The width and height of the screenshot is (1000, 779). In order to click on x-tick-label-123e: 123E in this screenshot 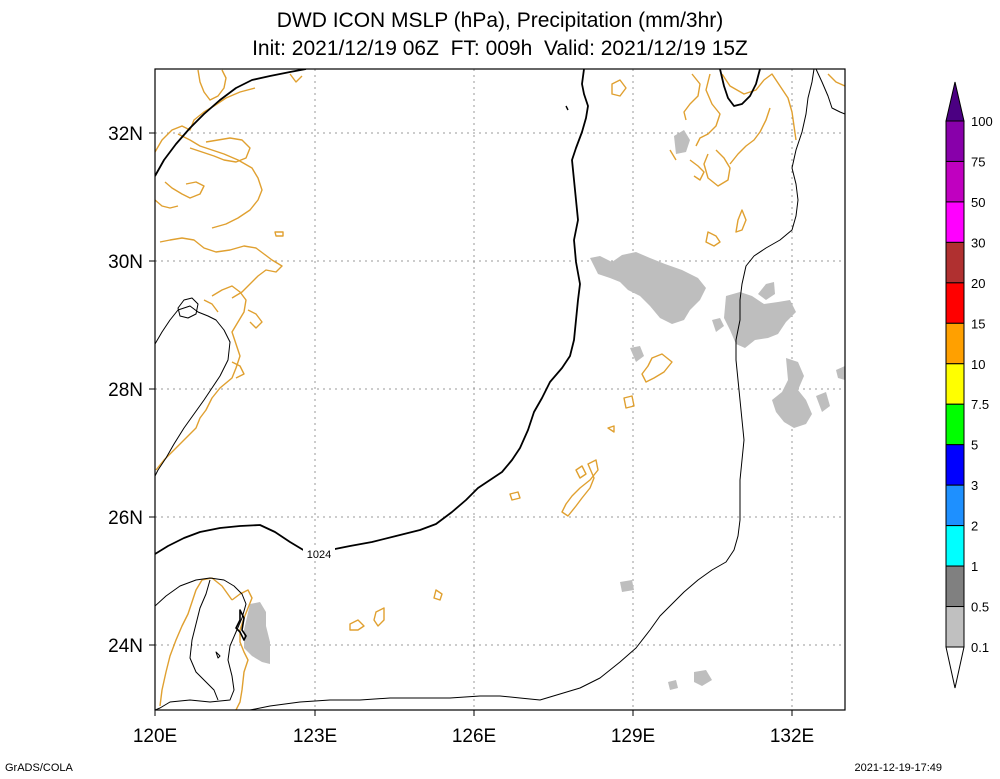, I will do `click(315, 736)`.